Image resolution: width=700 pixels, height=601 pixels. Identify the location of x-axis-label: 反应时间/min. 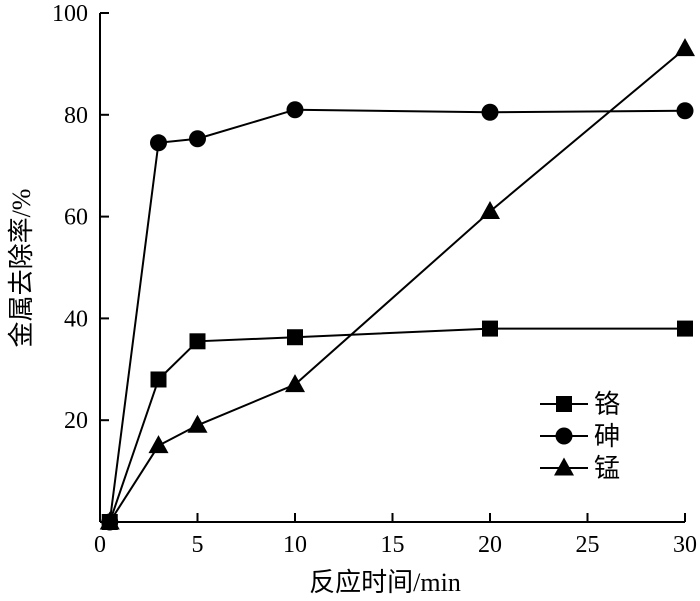
(385, 582).